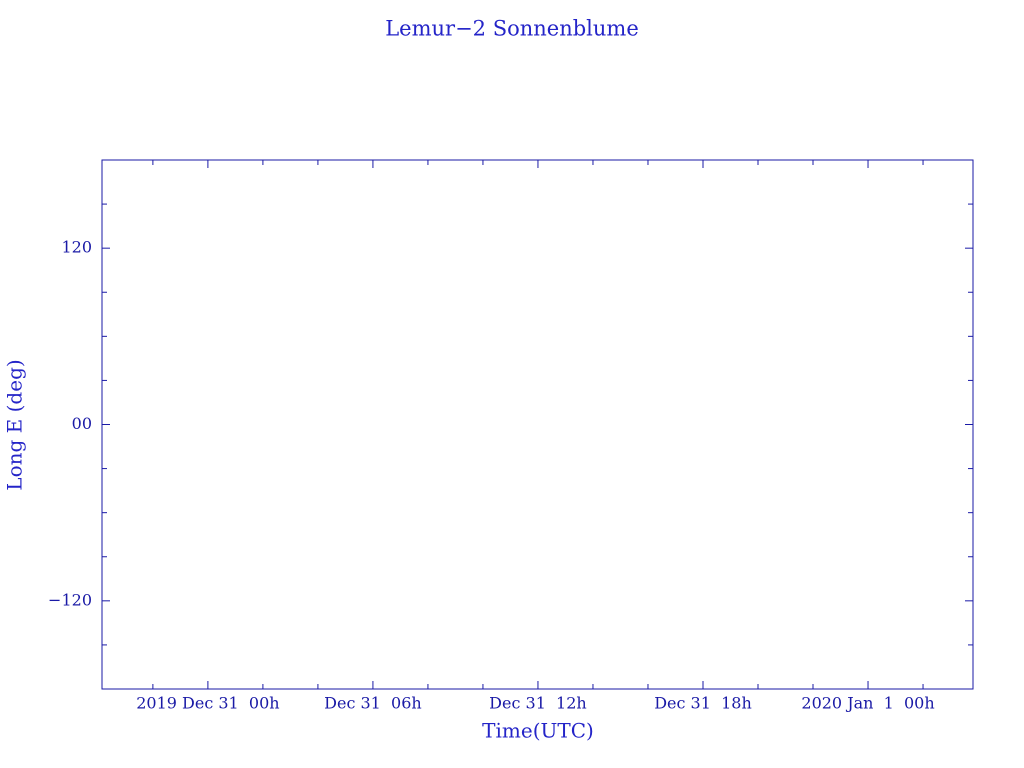  What do you see at coordinates (15, 424) in the screenshot?
I see `y-axis-label: Long E (deg)` at bounding box center [15, 424].